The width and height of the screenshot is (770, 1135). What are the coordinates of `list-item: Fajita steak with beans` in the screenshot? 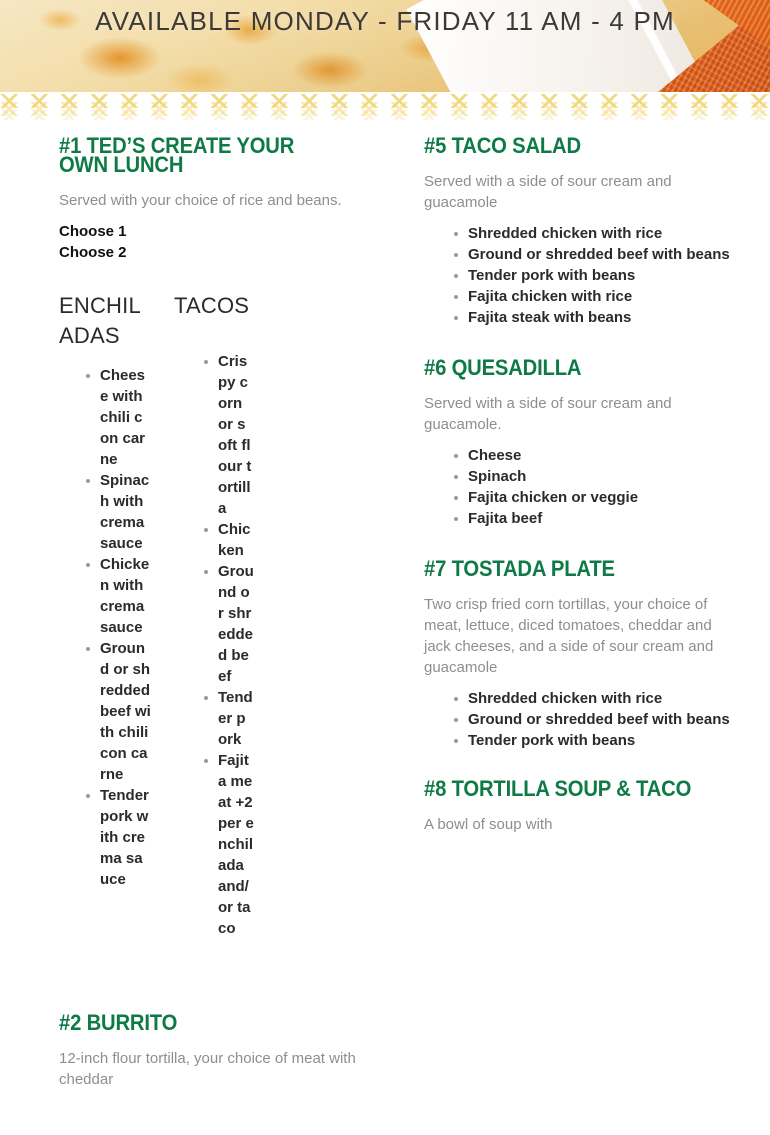 It's located at (594, 317).